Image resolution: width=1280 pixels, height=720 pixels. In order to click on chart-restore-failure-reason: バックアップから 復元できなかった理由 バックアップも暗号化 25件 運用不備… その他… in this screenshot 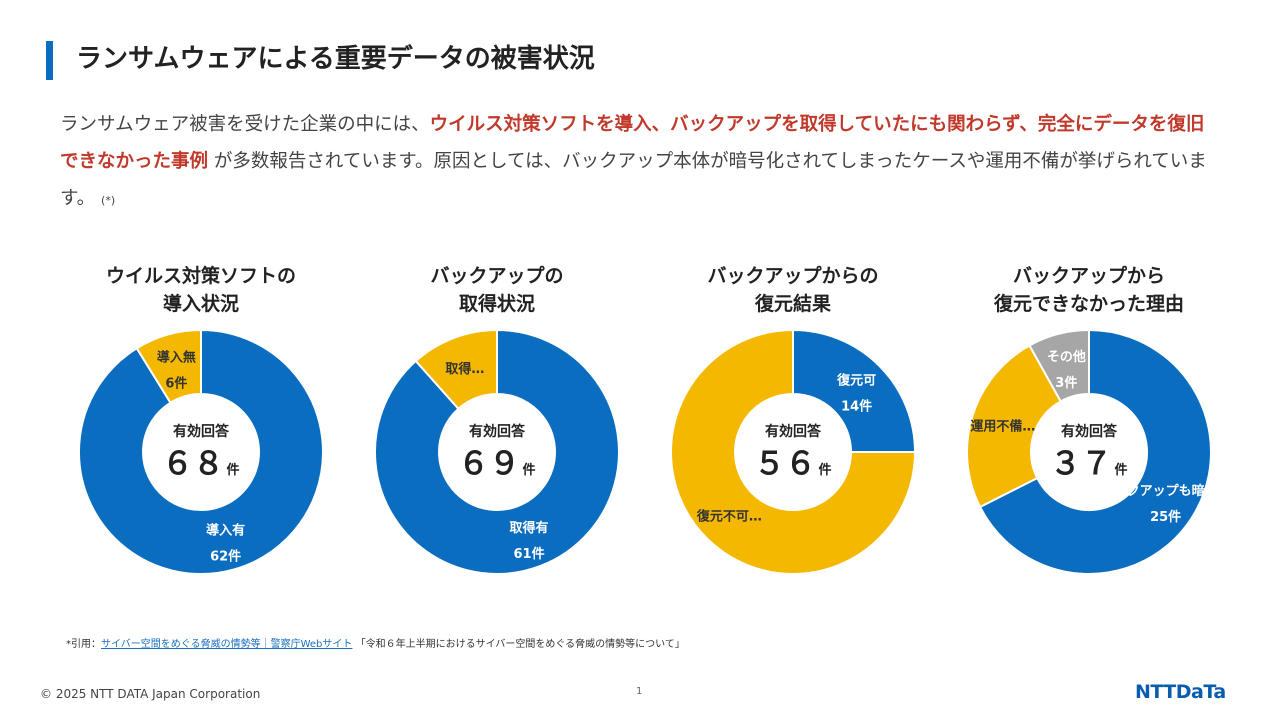, I will do `click(1089, 422)`.